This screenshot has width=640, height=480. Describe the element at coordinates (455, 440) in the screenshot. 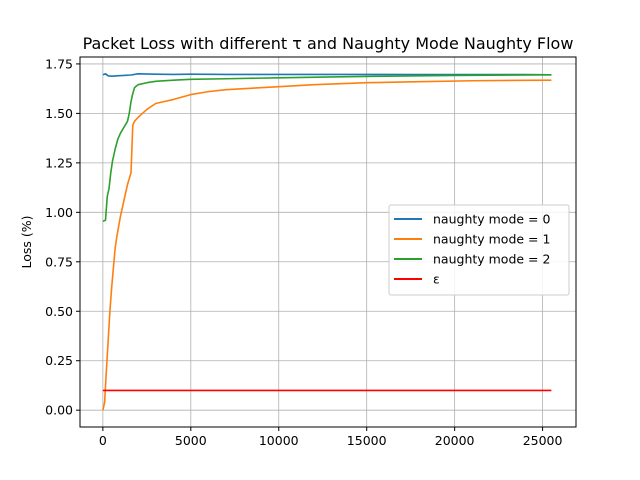

I see `x-tick-label: 20000` at that location.